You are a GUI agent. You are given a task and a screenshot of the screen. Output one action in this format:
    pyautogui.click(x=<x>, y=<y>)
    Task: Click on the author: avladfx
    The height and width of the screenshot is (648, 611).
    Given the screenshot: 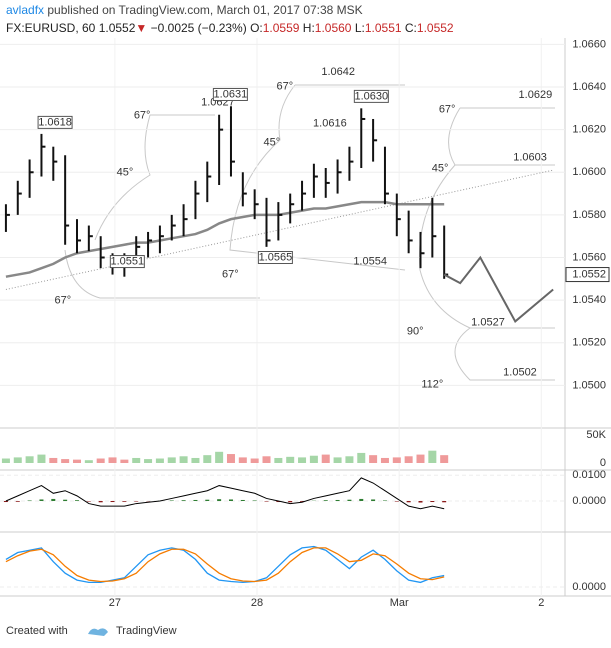 What is the action you would take?
    pyautogui.click(x=25, y=10)
    